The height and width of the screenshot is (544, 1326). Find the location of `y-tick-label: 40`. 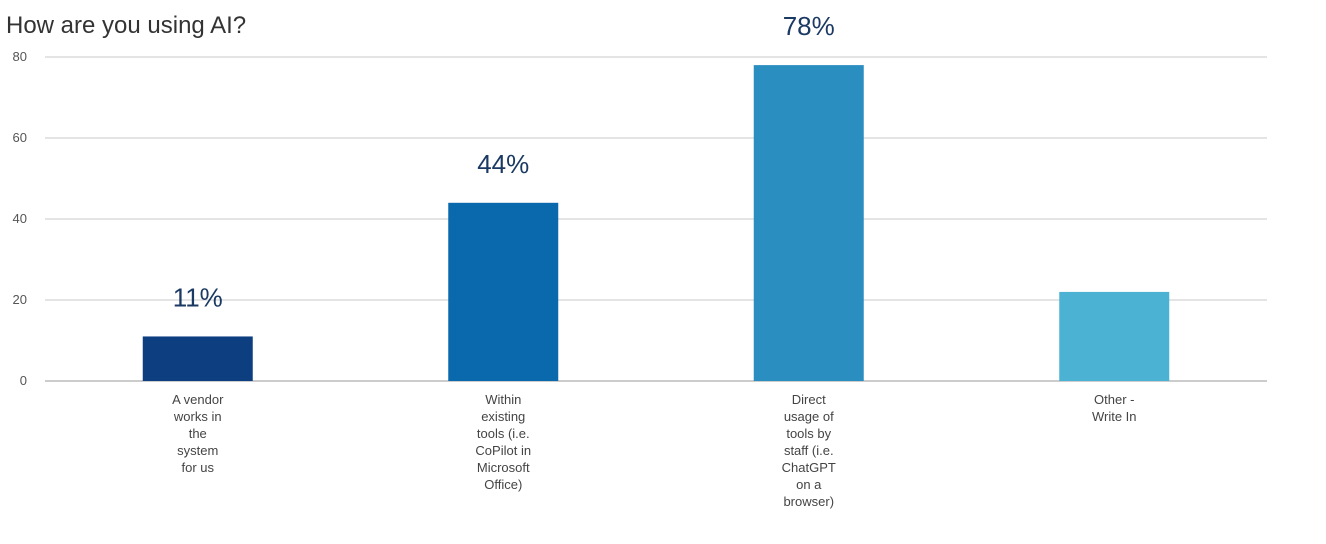

y-tick-label: 40 is located at coordinates (20, 218).